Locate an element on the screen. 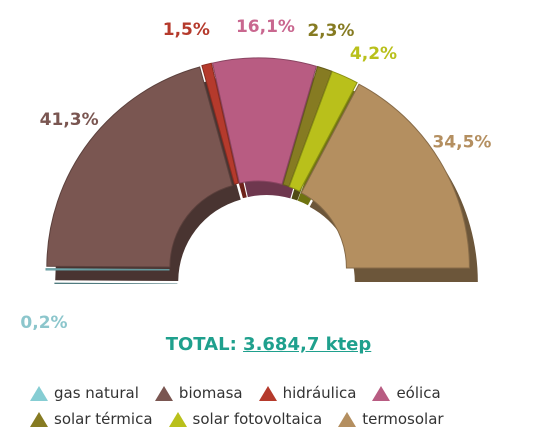 This screenshot has height=437, width=537. total-line: TOTAL: 3.684,7 ktep is located at coordinates (268, 344).